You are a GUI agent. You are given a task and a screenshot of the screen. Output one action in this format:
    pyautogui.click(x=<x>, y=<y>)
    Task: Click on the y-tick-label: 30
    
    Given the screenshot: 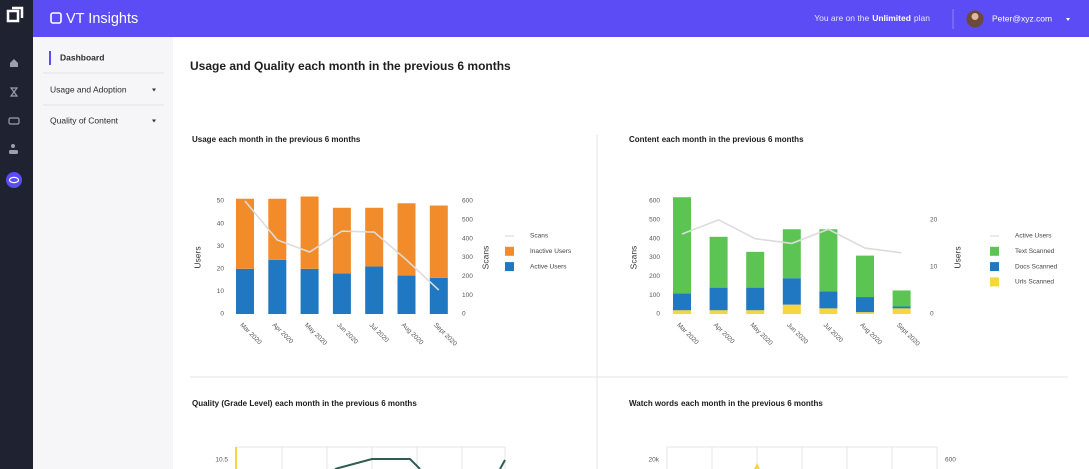 What is the action you would take?
    pyautogui.click(x=221, y=246)
    